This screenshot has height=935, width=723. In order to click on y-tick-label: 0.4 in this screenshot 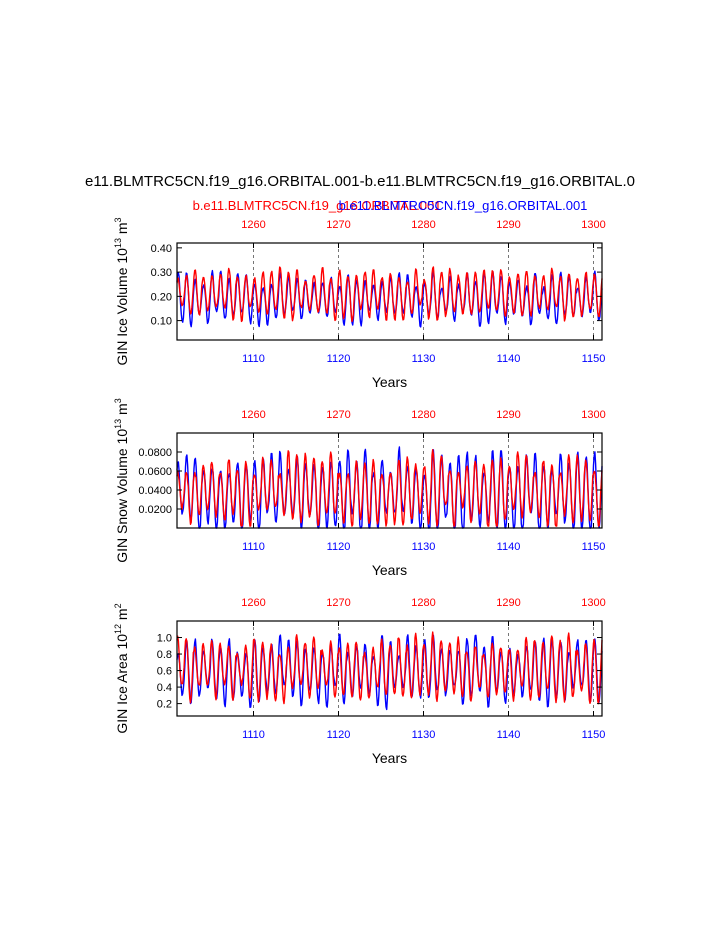, I will do `click(164, 688)`.